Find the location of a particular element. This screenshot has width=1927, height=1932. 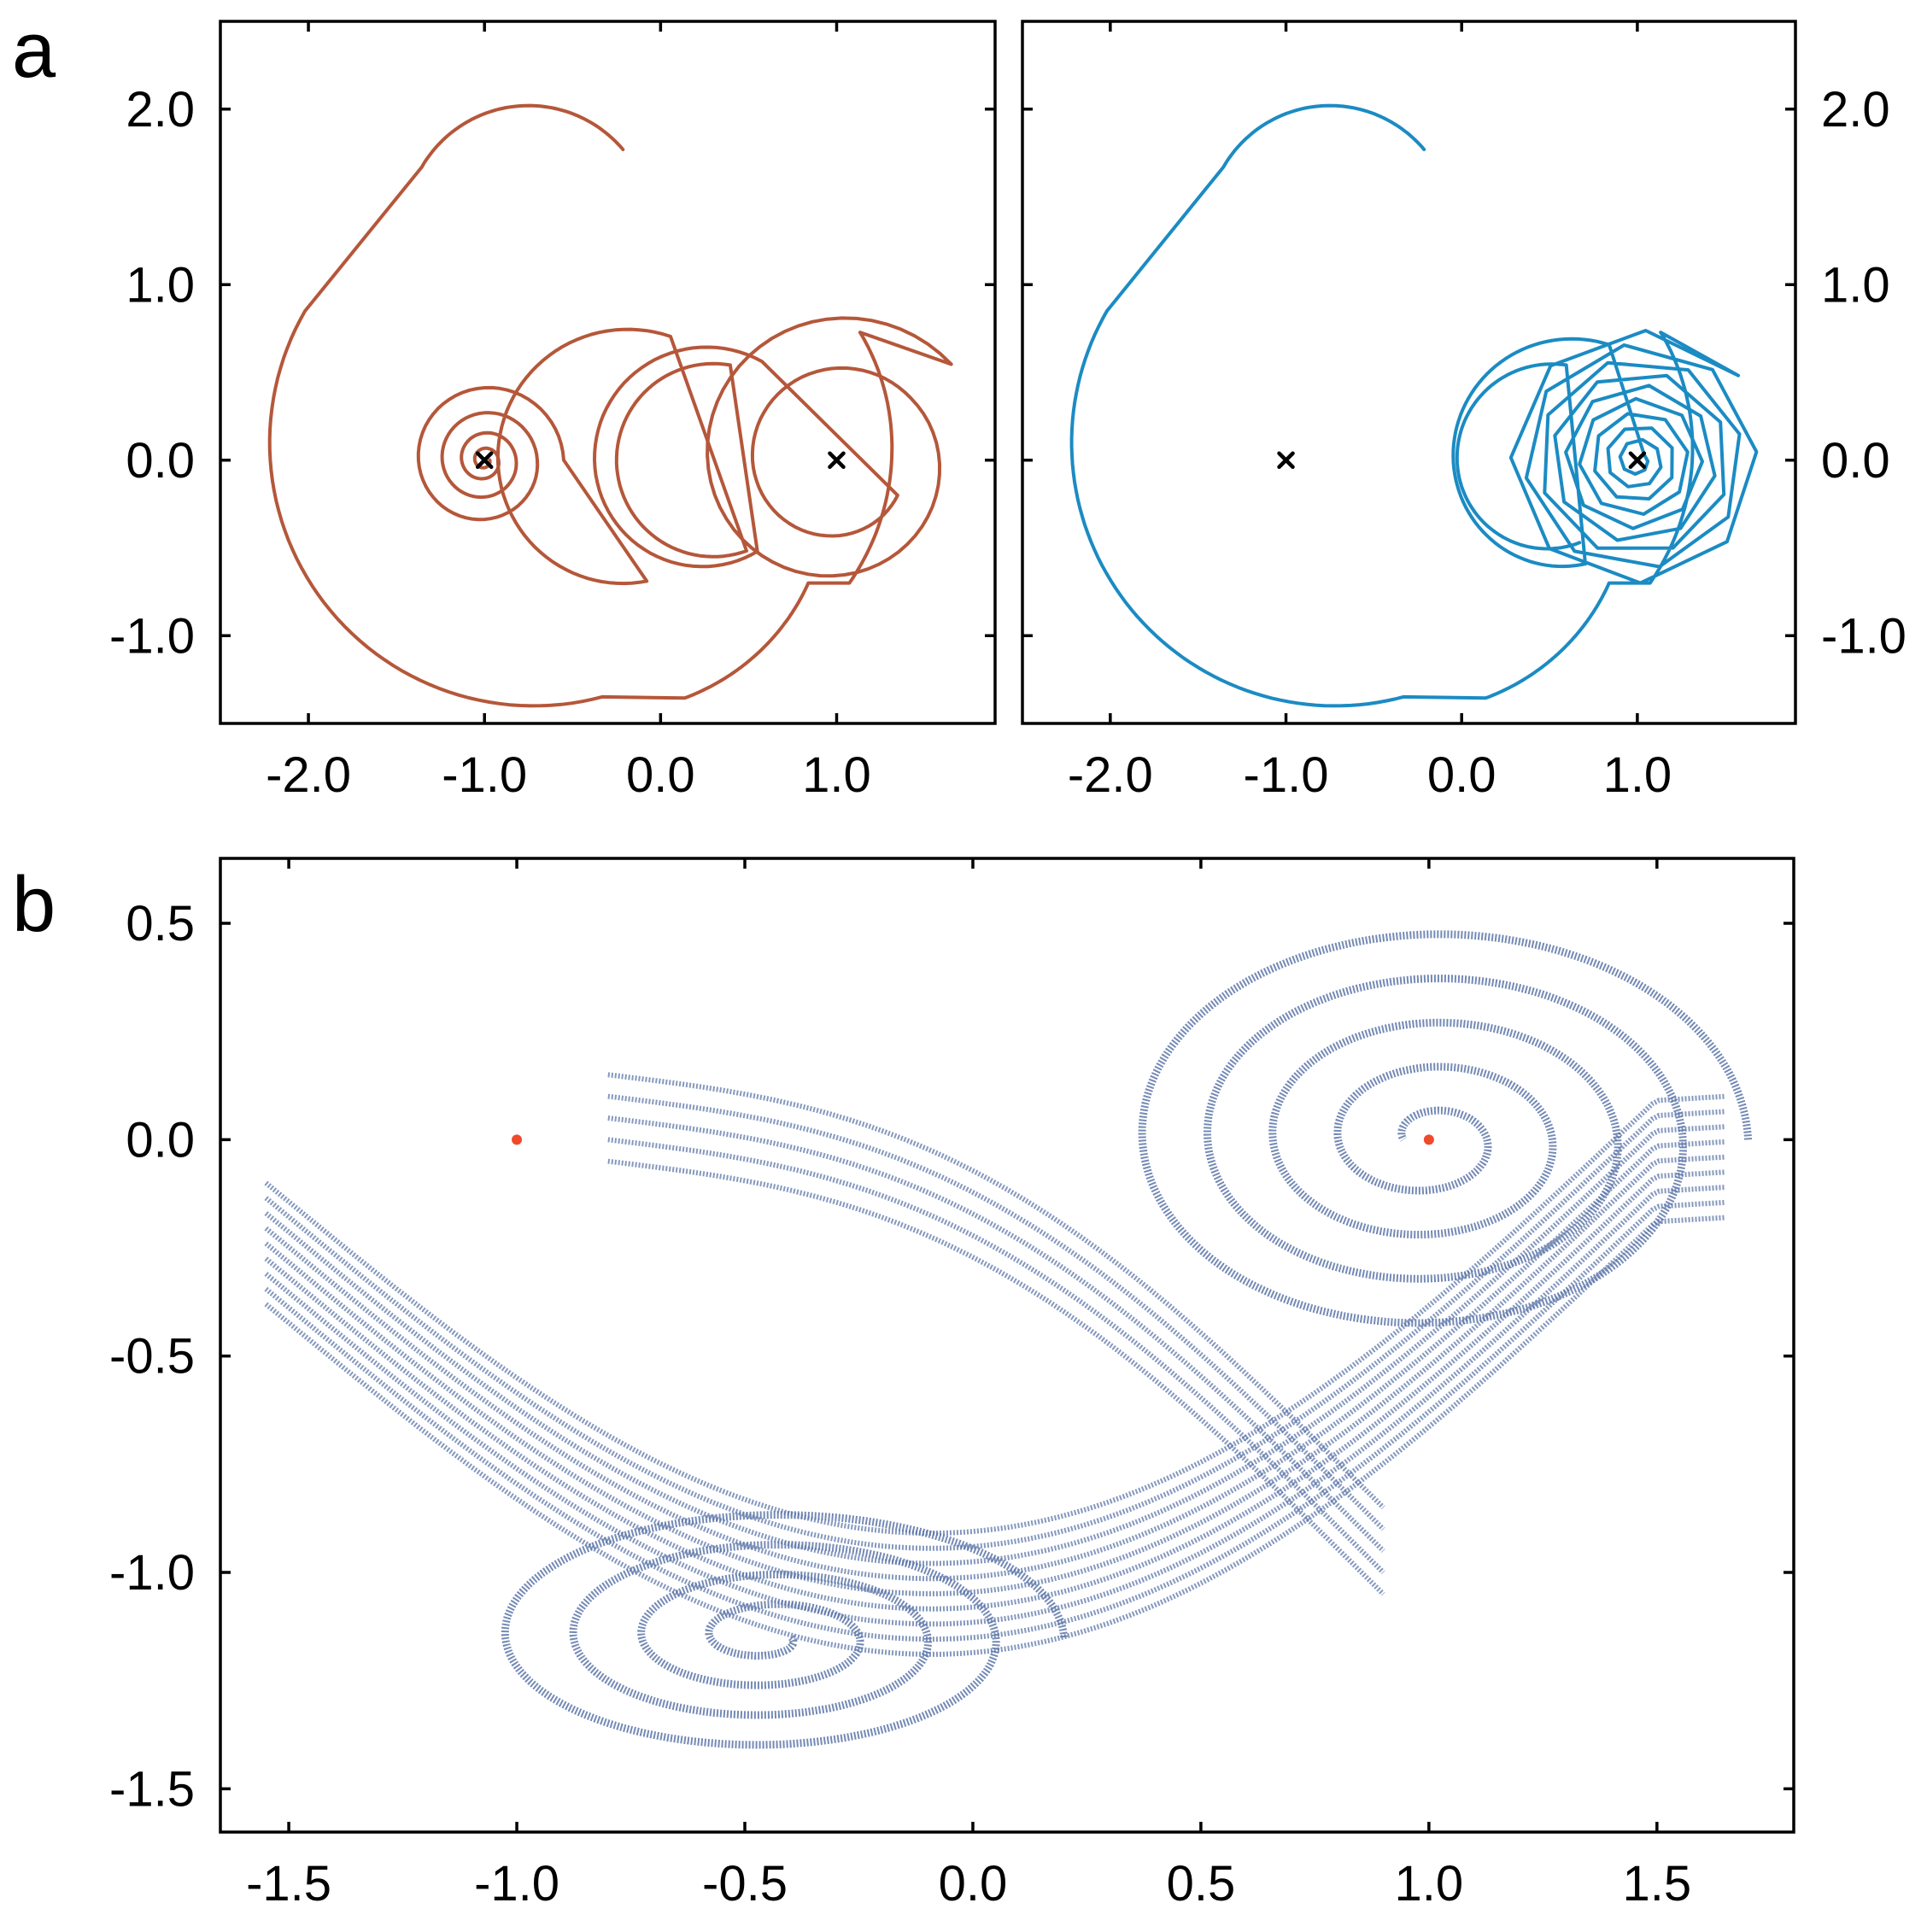

panel-a-left-equilibria is located at coordinates (660, 460).